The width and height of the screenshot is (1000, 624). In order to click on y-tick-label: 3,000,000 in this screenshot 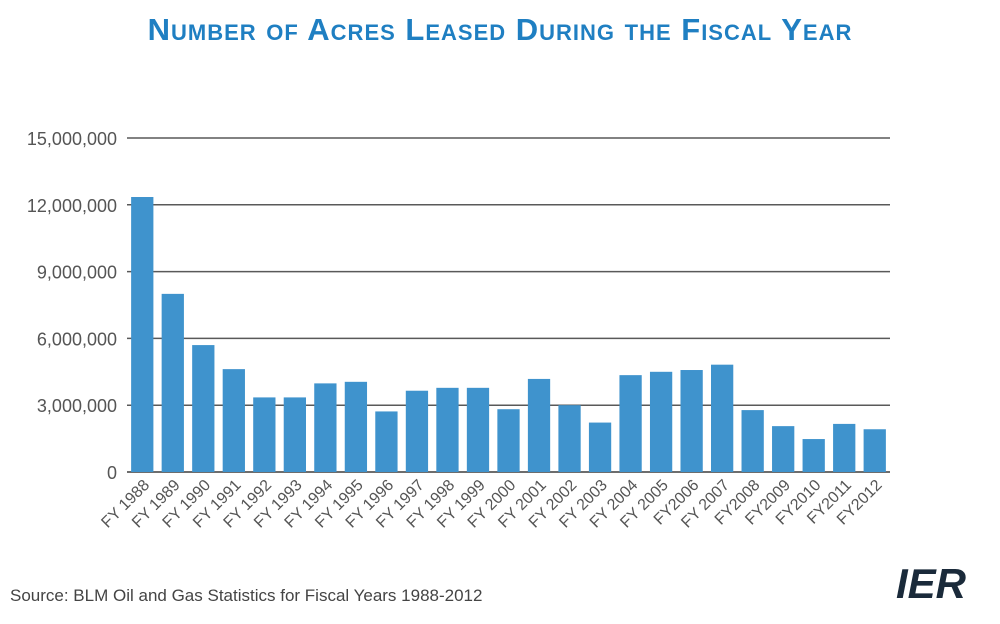, I will do `click(77, 406)`.